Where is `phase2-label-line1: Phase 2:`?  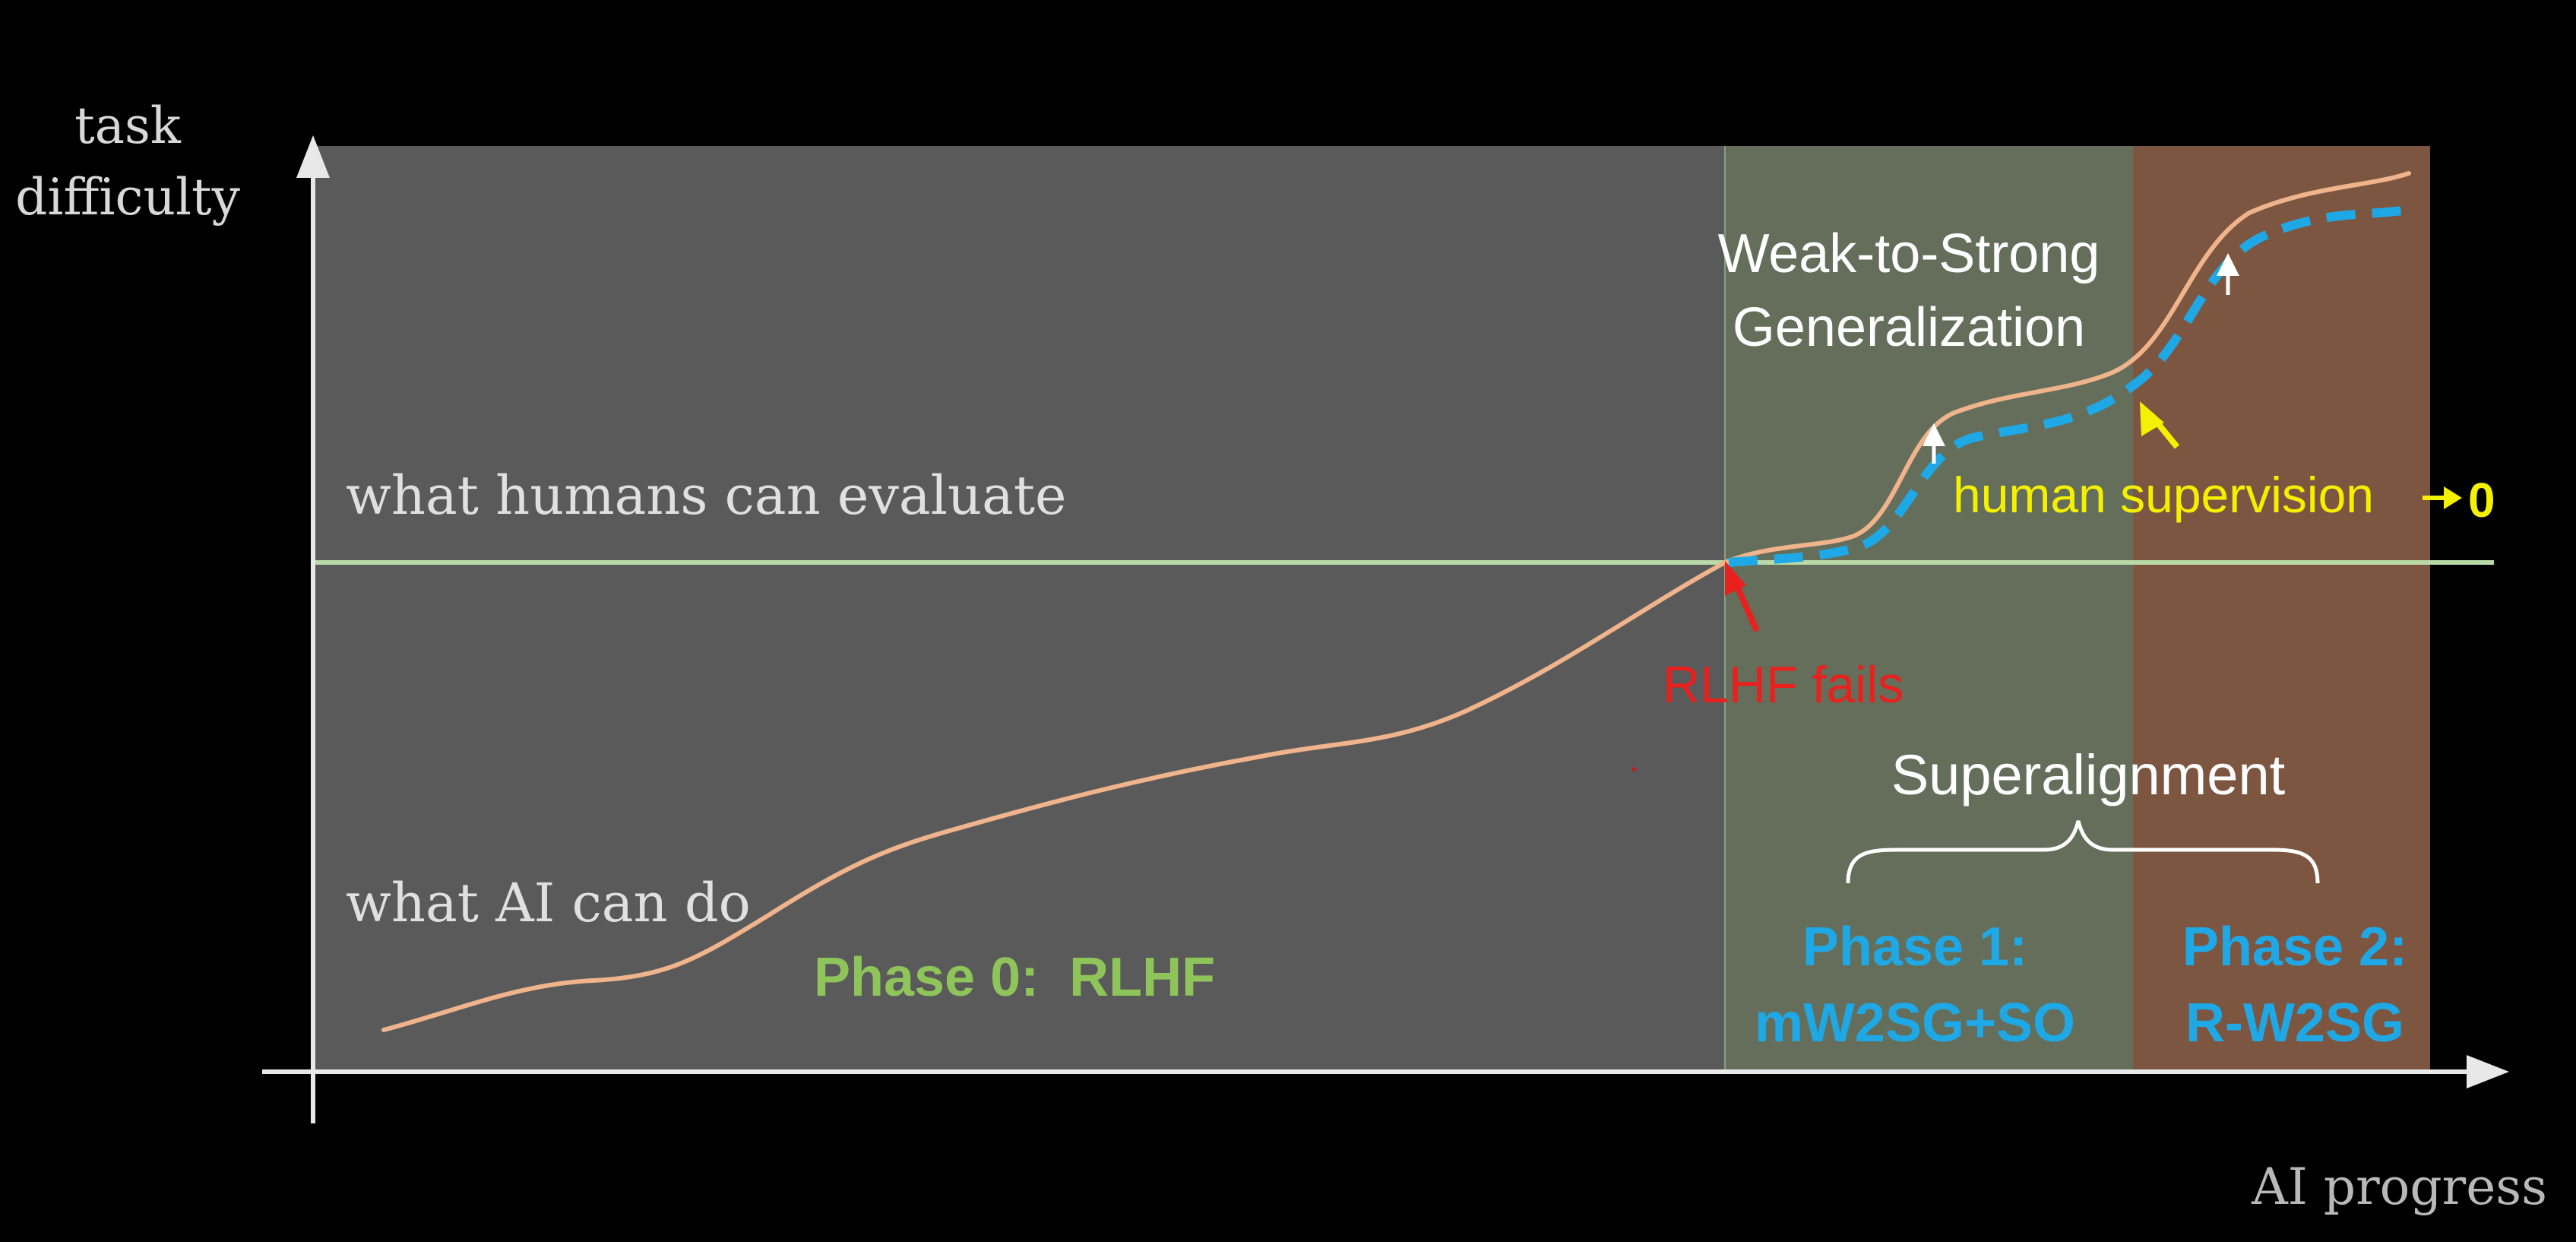 phase2-label-line1: Phase 2: is located at coordinates (2295, 947).